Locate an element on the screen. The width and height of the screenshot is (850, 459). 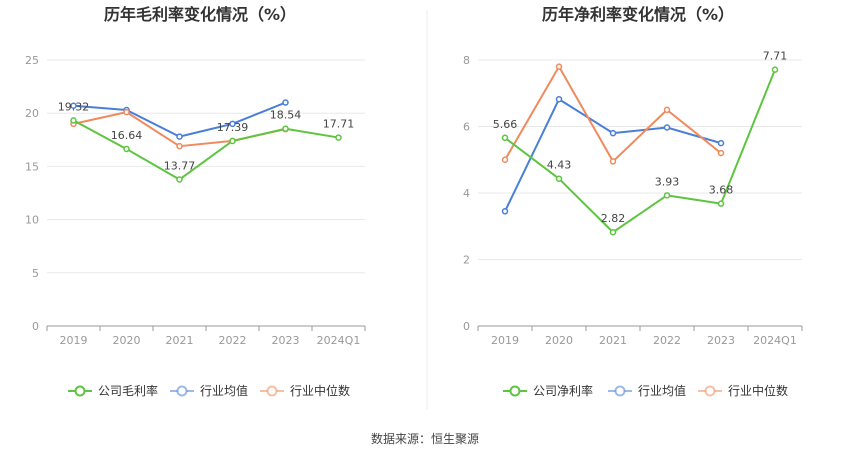
y-tick-label: 10 is located at coordinates (32, 220).